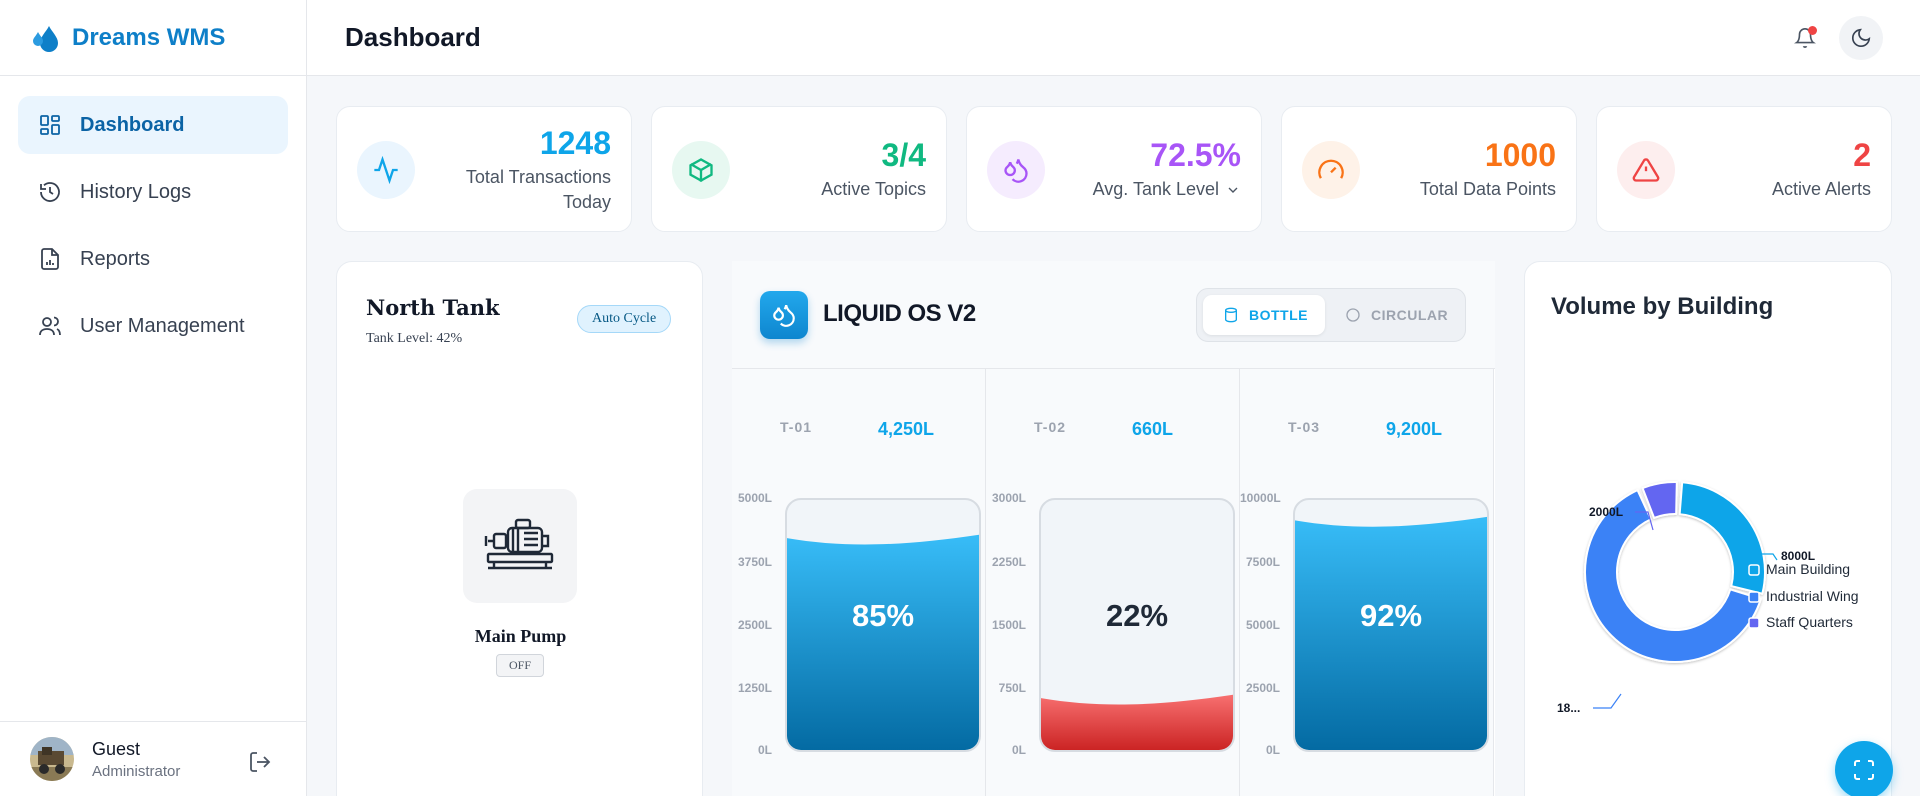 This screenshot has width=1920, height=796. What do you see at coordinates (784, 315) in the screenshot?
I see `liquid-os-logo` at bounding box center [784, 315].